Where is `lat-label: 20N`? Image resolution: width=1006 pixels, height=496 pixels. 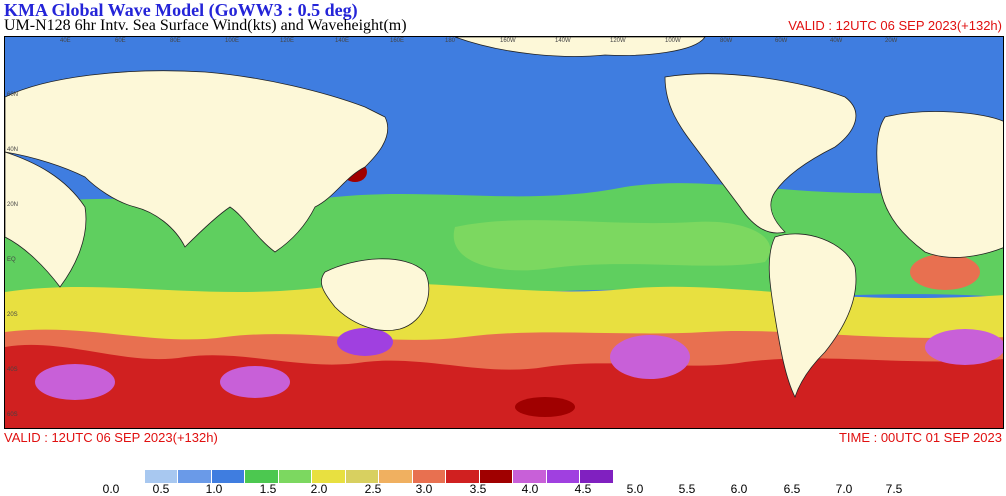 lat-label: 20N is located at coordinates (13, 205).